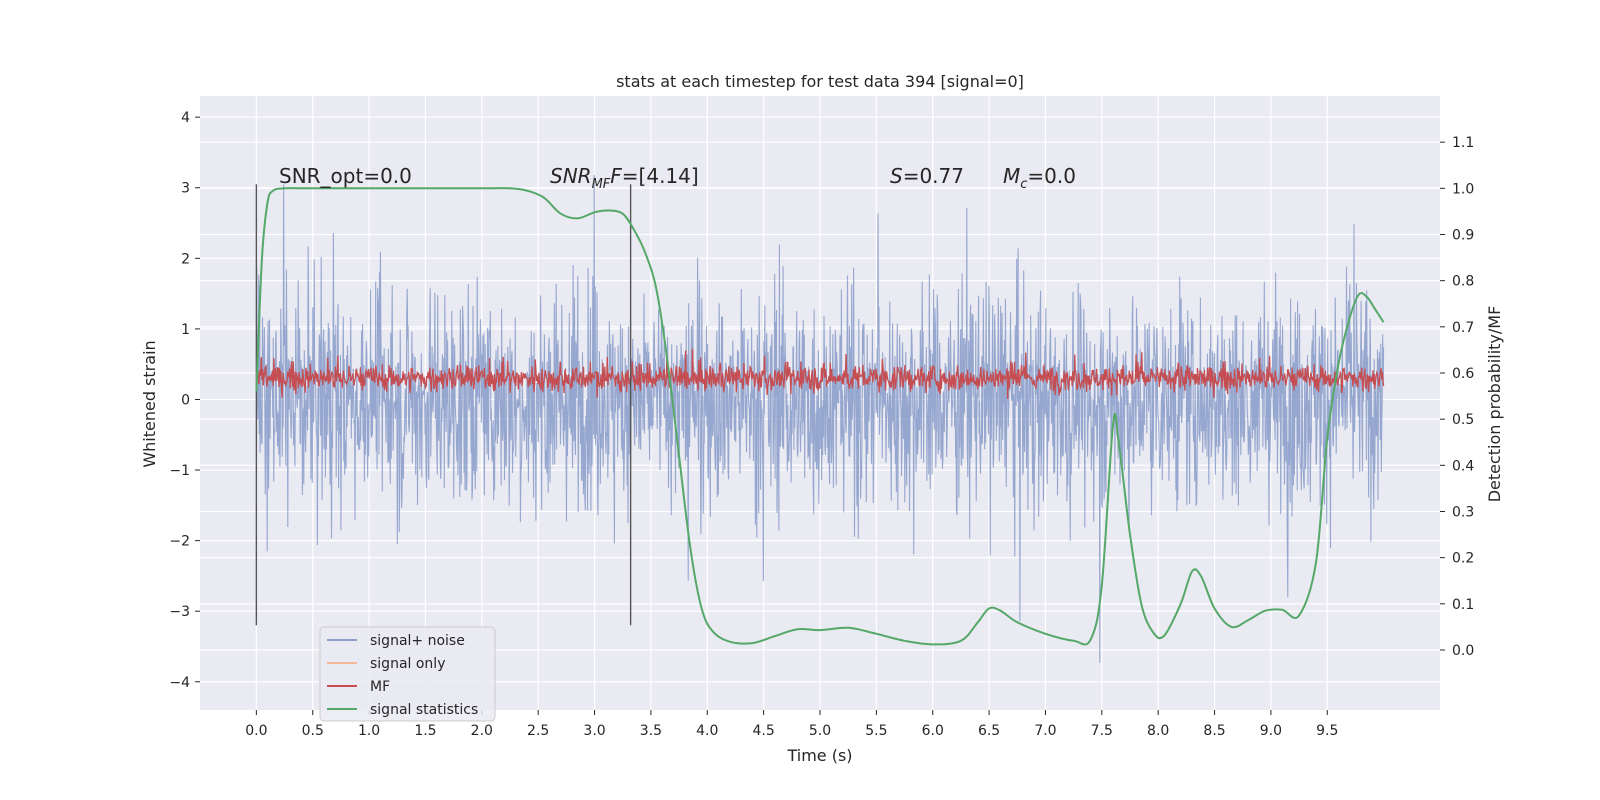  Describe the element at coordinates (1463, 466) in the screenshot. I see `y-right-tick-label: 0.4` at that location.